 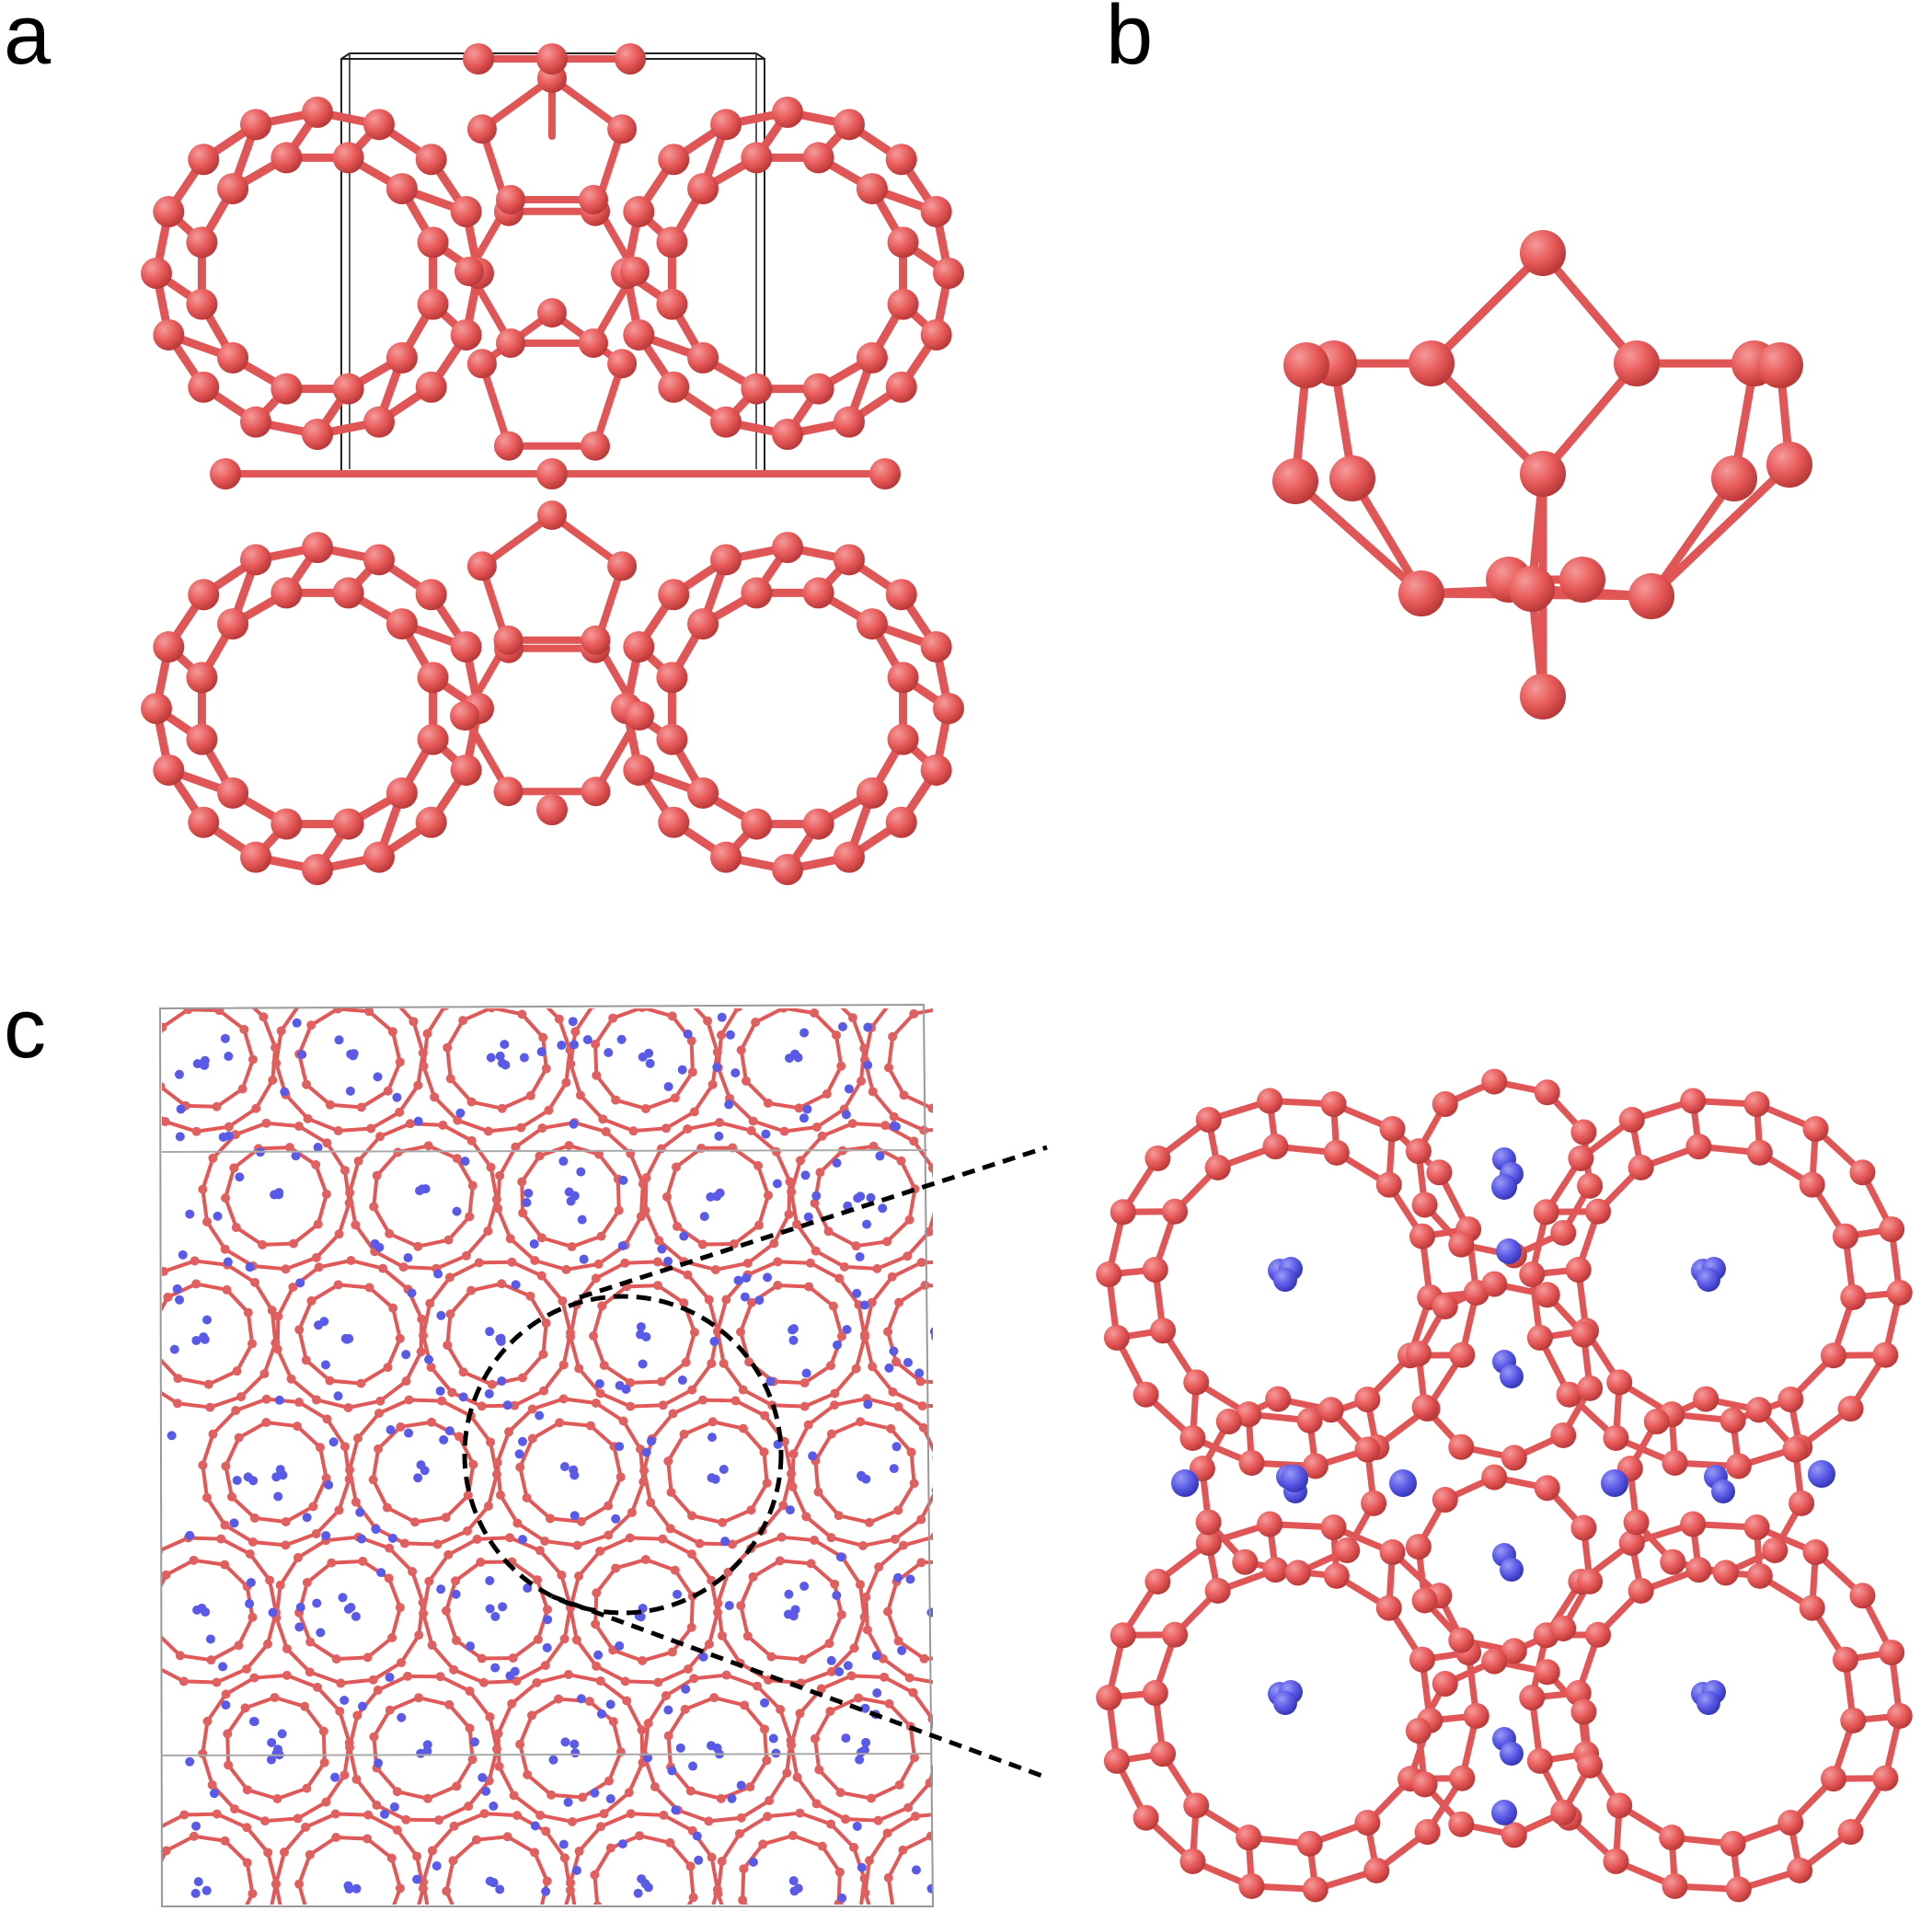 I want to click on zoom-guest-molecules, so click(x=1503, y=1486).